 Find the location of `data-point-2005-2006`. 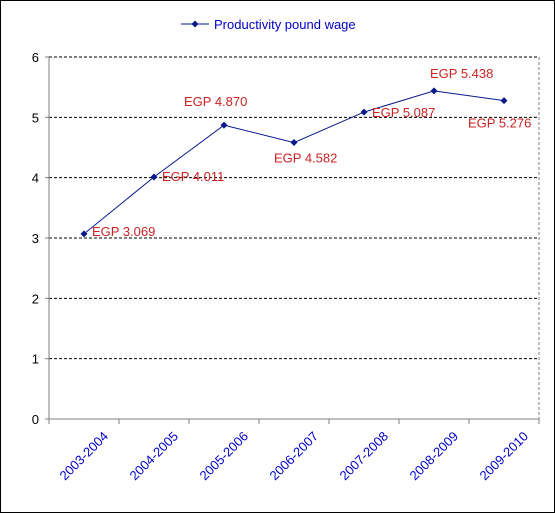

data-point-2005-2006 is located at coordinates (224, 125).